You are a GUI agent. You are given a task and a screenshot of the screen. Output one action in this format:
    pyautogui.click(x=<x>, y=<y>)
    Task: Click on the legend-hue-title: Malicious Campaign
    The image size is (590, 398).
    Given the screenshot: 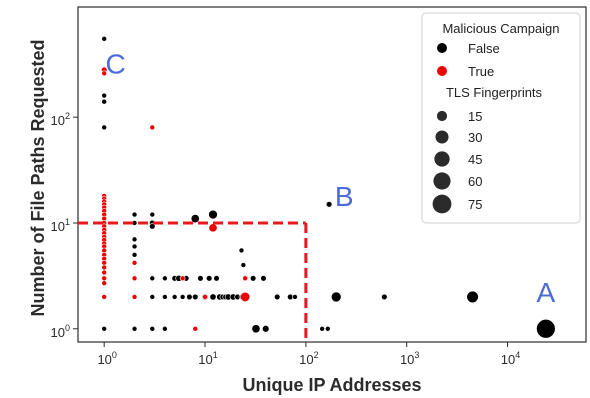 What is the action you would take?
    pyautogui.click(x=500, y=28)
    